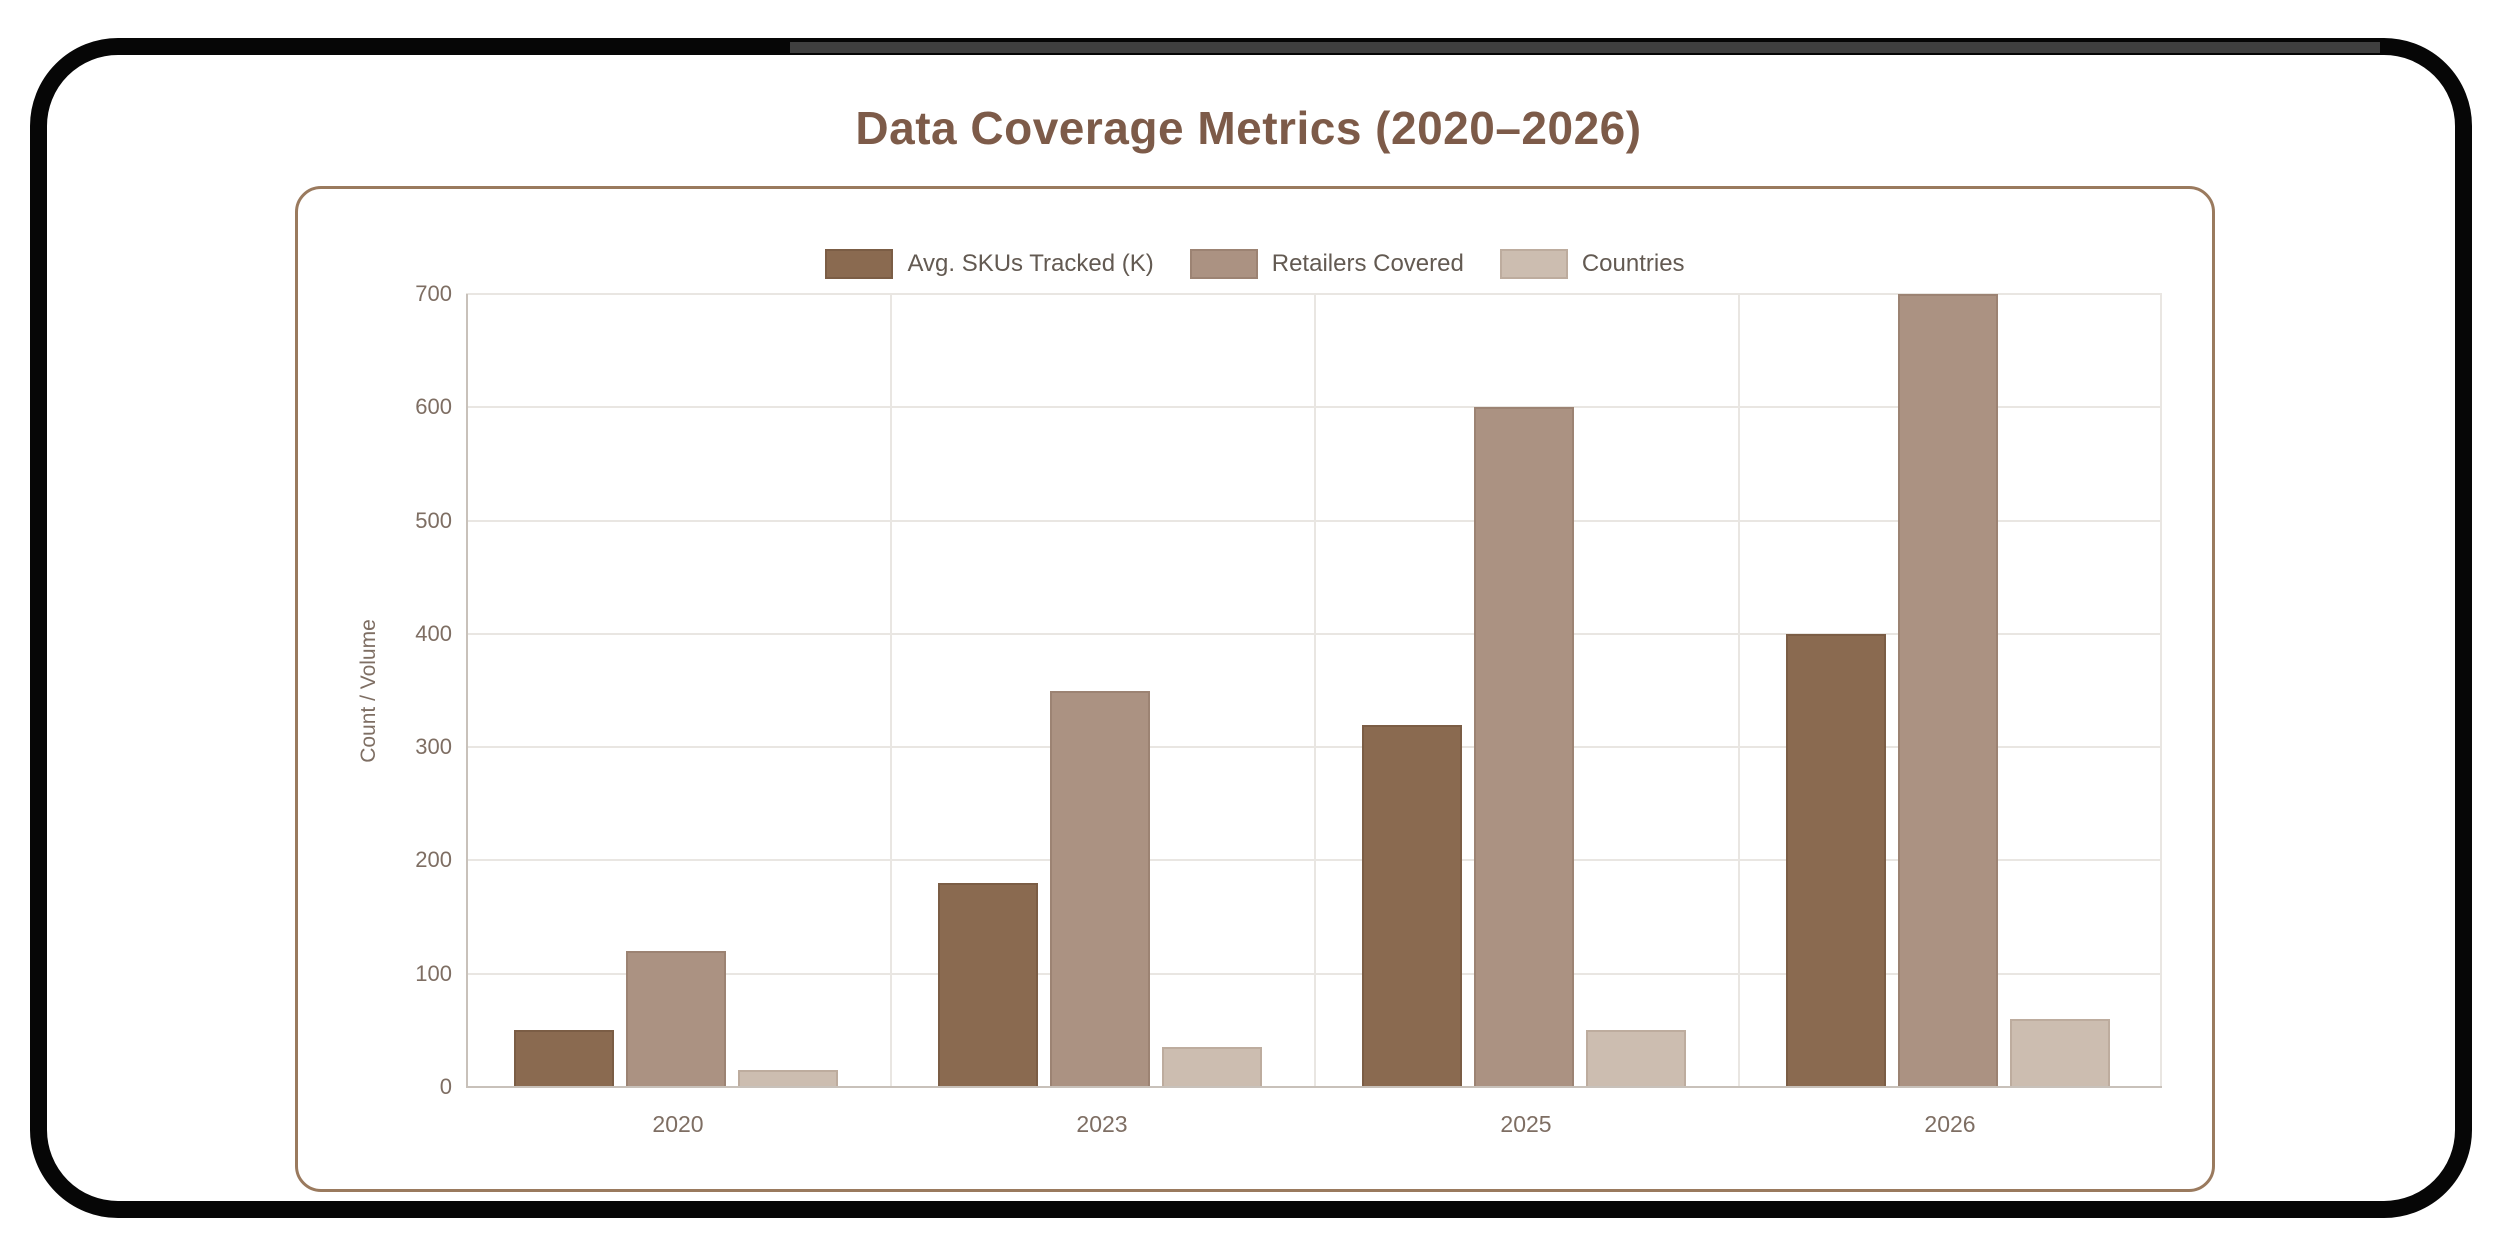 The image size is (2497, 1240). What do you see at coordinates (788, 1078) in the screenshot?
I see `bar-countries-2020` at bounding box center [788, 1078].